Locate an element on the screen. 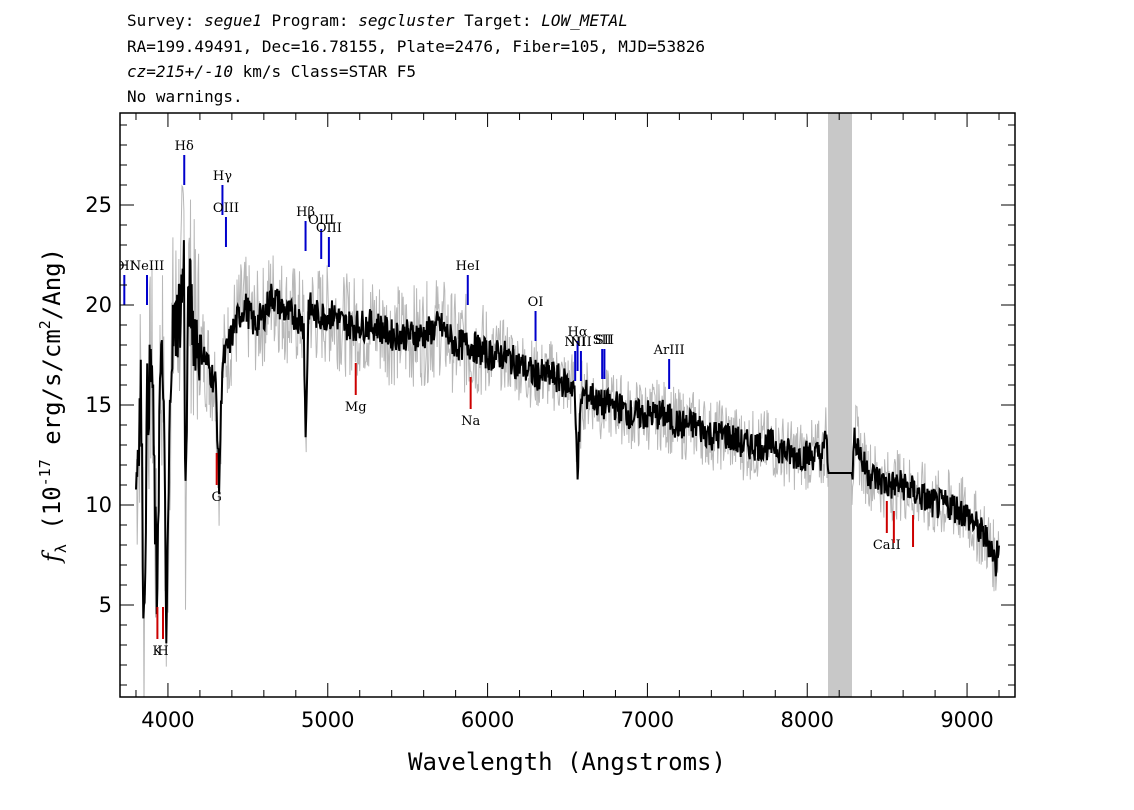 The width and height of the screenshot is (1134, 810). absorption-line-label: H is located at coordinates (162, 651).